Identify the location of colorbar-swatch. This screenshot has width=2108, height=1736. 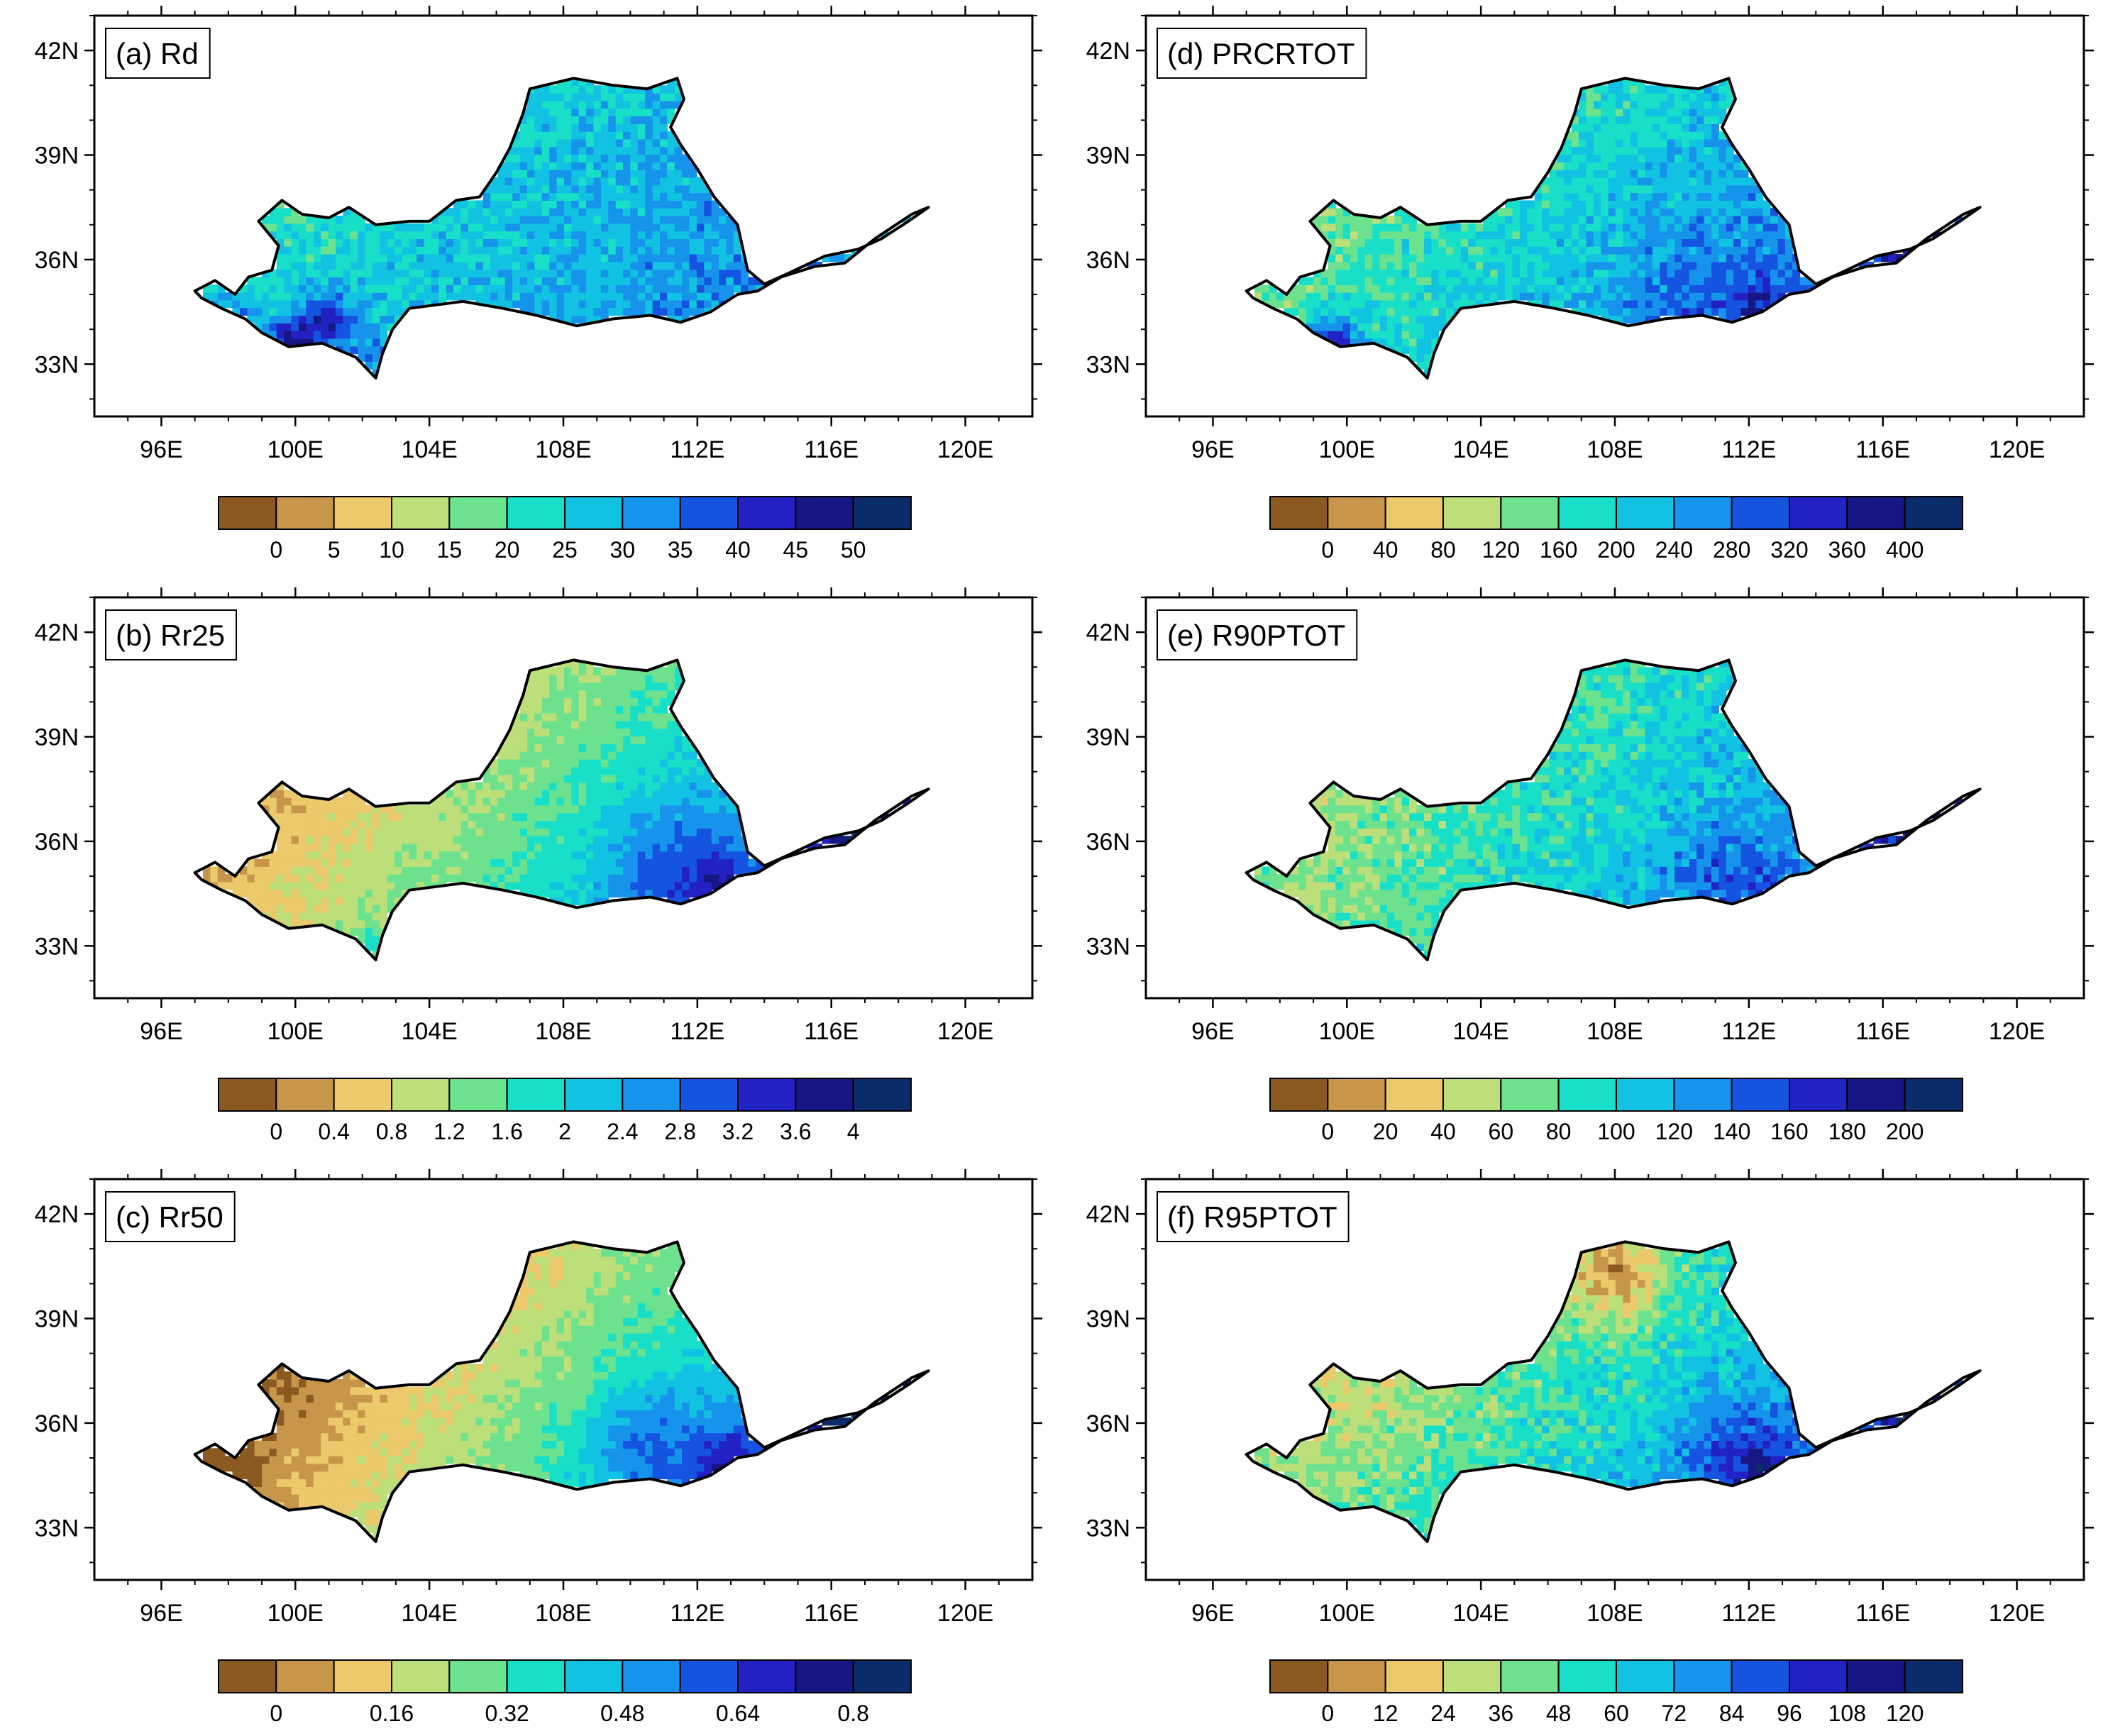
(478, 513).